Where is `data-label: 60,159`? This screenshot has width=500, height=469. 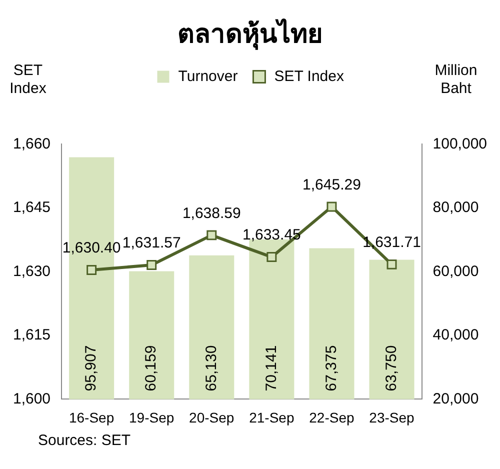 data-label: 60,159 is located at coordinates (151, 368).